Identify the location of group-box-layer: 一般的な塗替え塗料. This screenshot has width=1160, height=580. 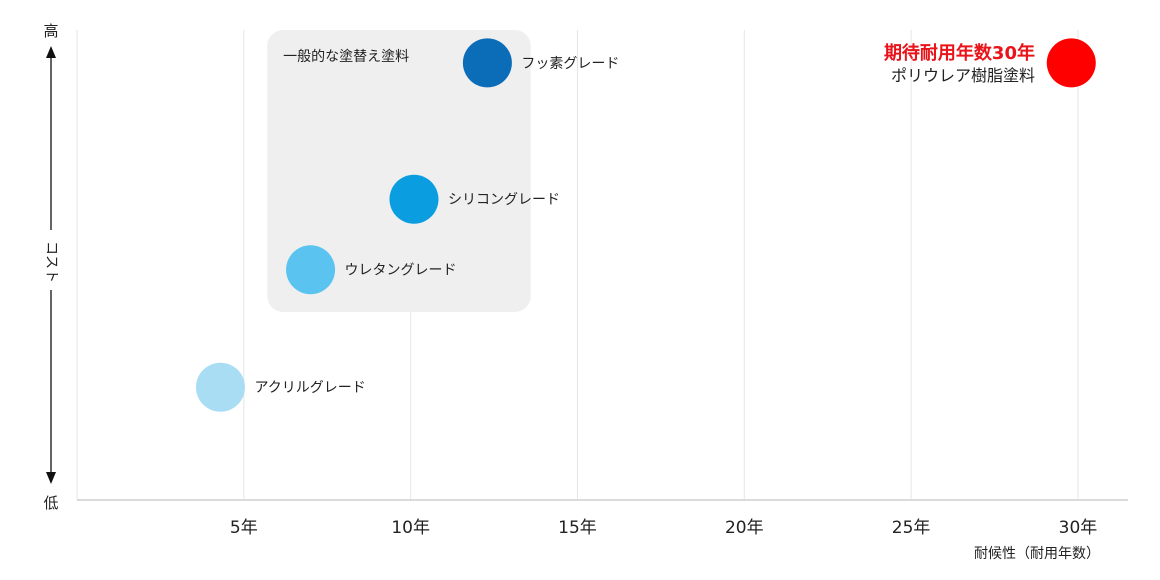
(399, 171).